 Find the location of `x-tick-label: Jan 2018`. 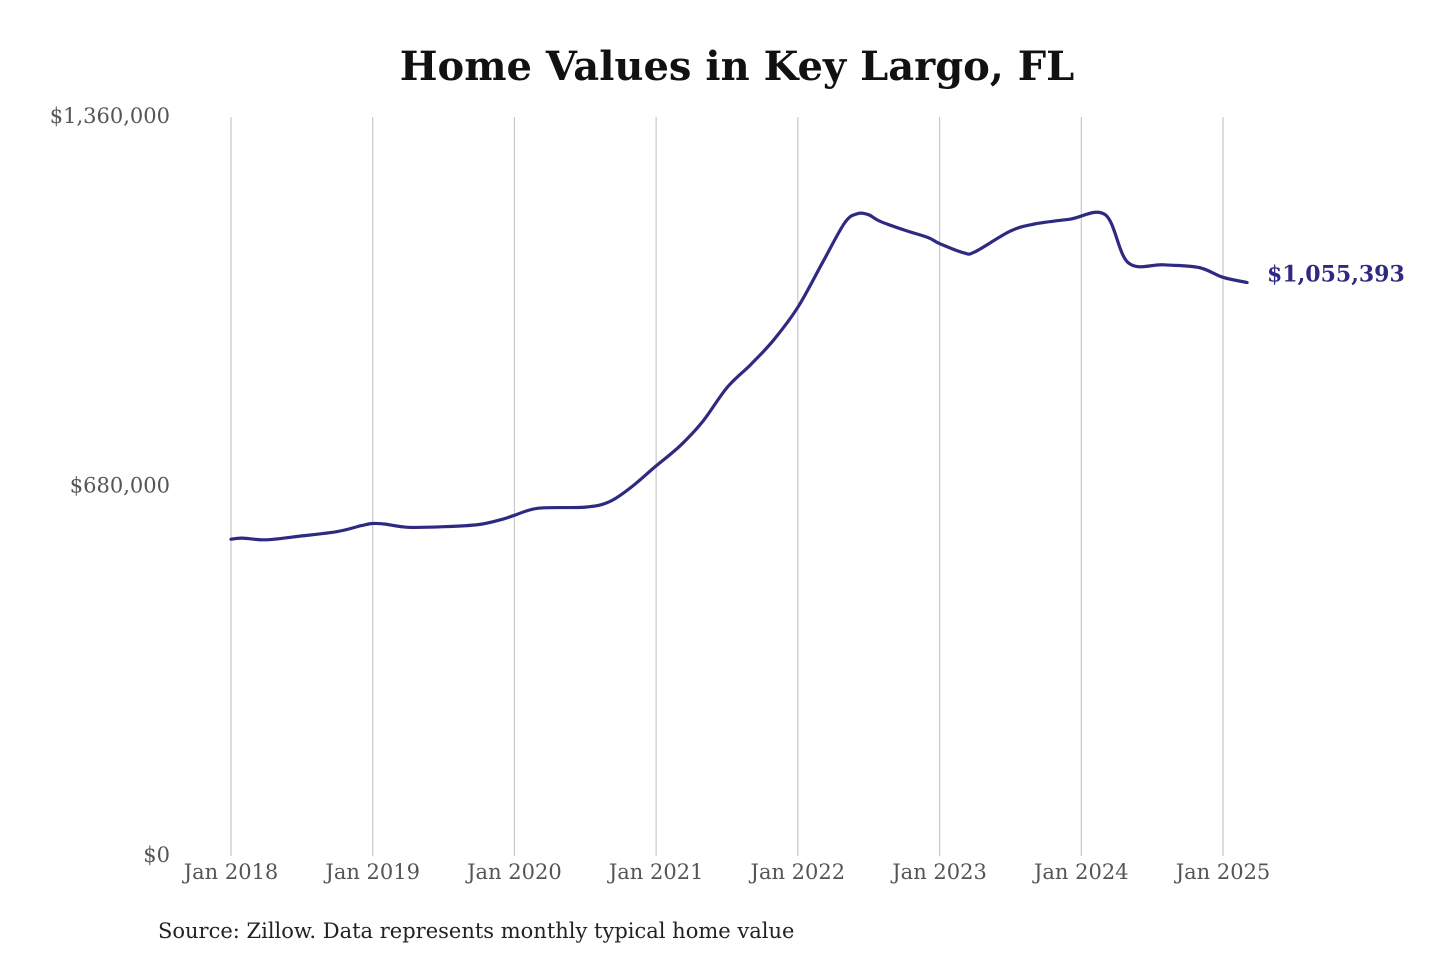

x-tick-label: Jan 2018 is located at coordinates (230, 872).